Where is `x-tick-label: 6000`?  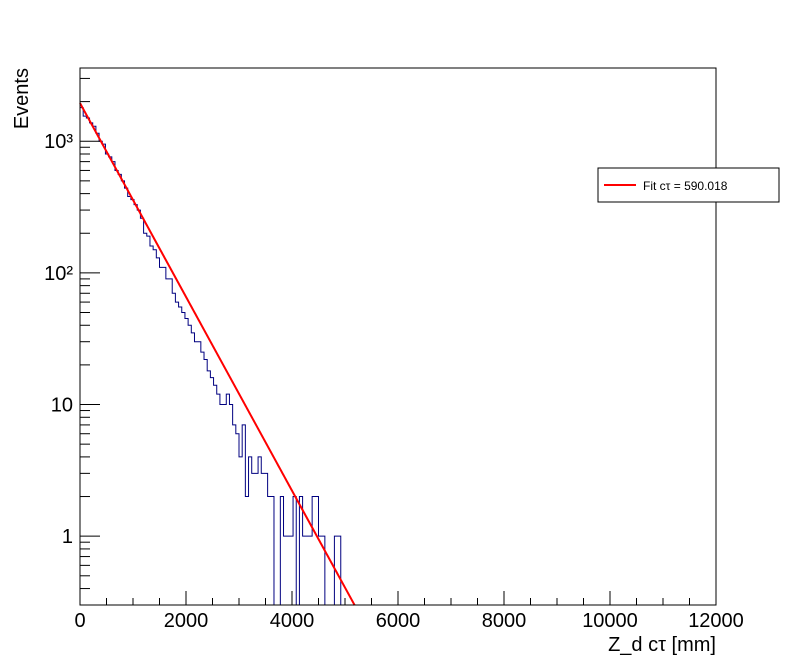 x-tick-label: 6000 is located at coordinates (398, 621).